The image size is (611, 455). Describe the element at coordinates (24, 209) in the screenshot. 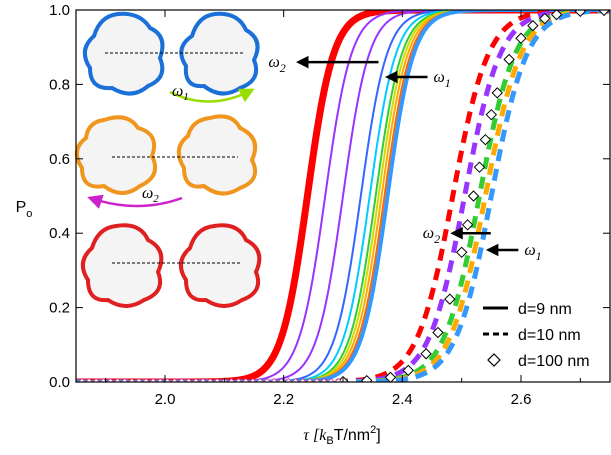

I see `y-axis-title: Po` at that location.